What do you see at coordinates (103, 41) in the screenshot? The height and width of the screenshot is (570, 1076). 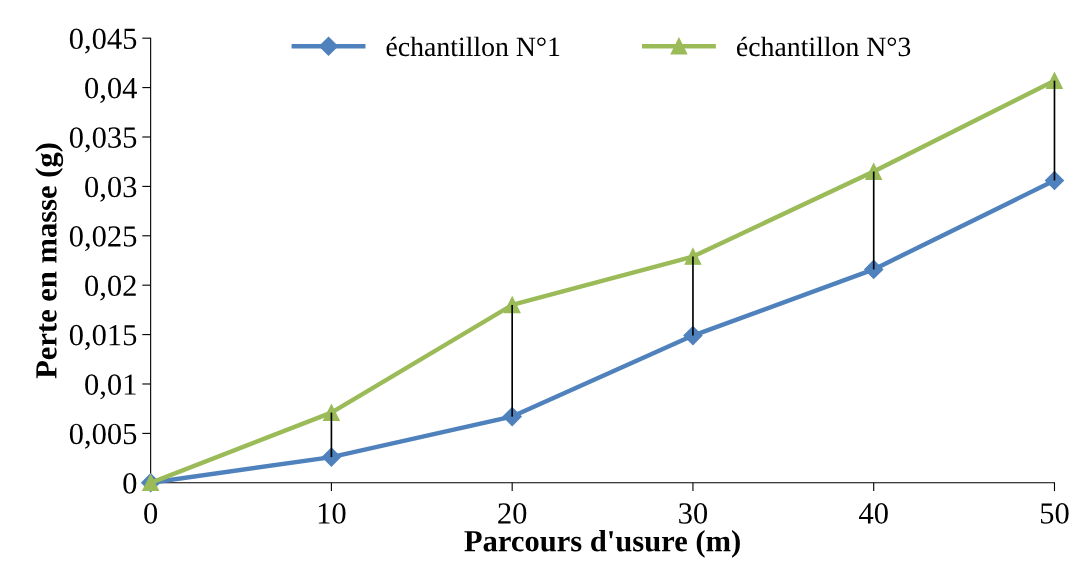 I see `y-tick-label: 0,045` at bounding box center [103, 41].